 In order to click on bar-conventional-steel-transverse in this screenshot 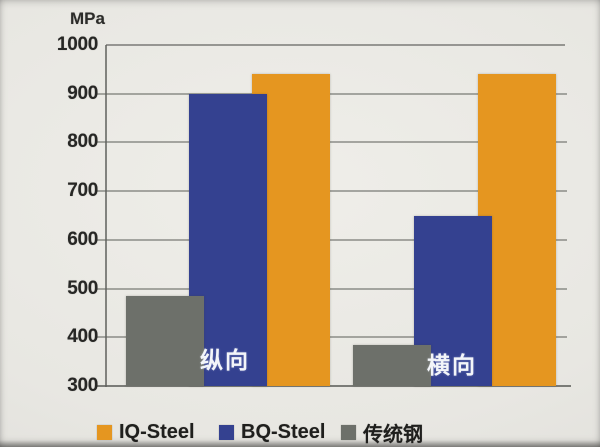, I will do `click(392, 365)`.